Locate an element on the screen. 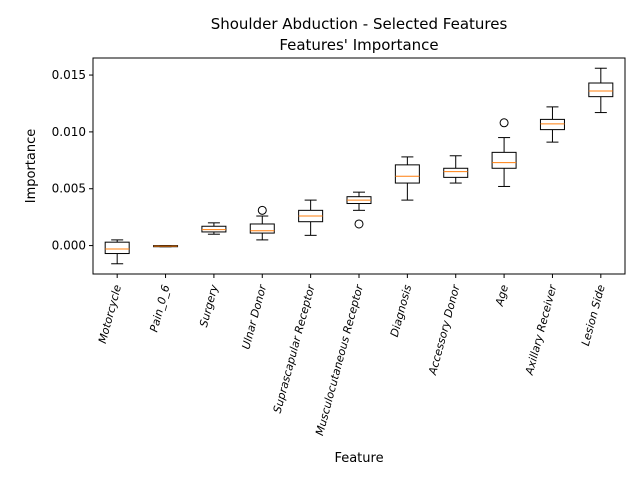 The image size is (640, 480). chart-subtitle: Features' Importance is located at coordinates (358, 45).